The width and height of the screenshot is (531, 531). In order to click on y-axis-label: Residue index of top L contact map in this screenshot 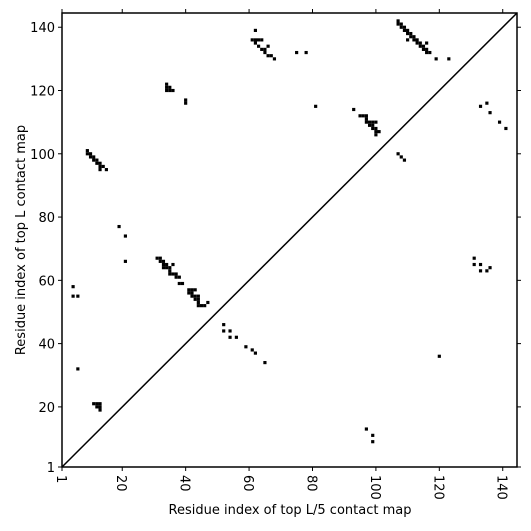, I will do `click(21, 240)`.